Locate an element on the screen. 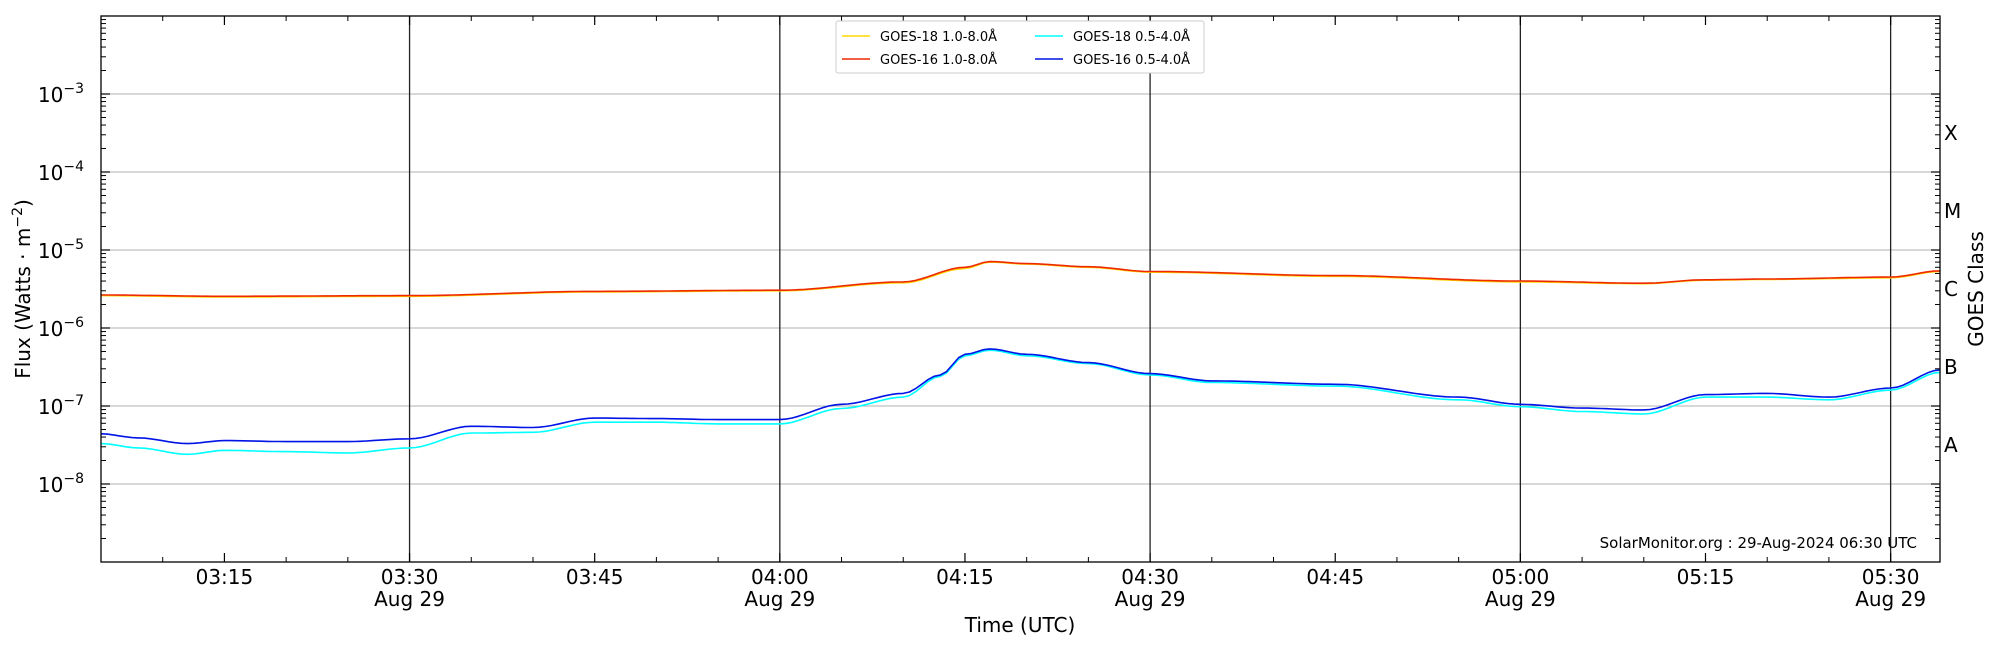  y-axis-title-main: Flux (Watts · m is located at coordinates (23, 303).